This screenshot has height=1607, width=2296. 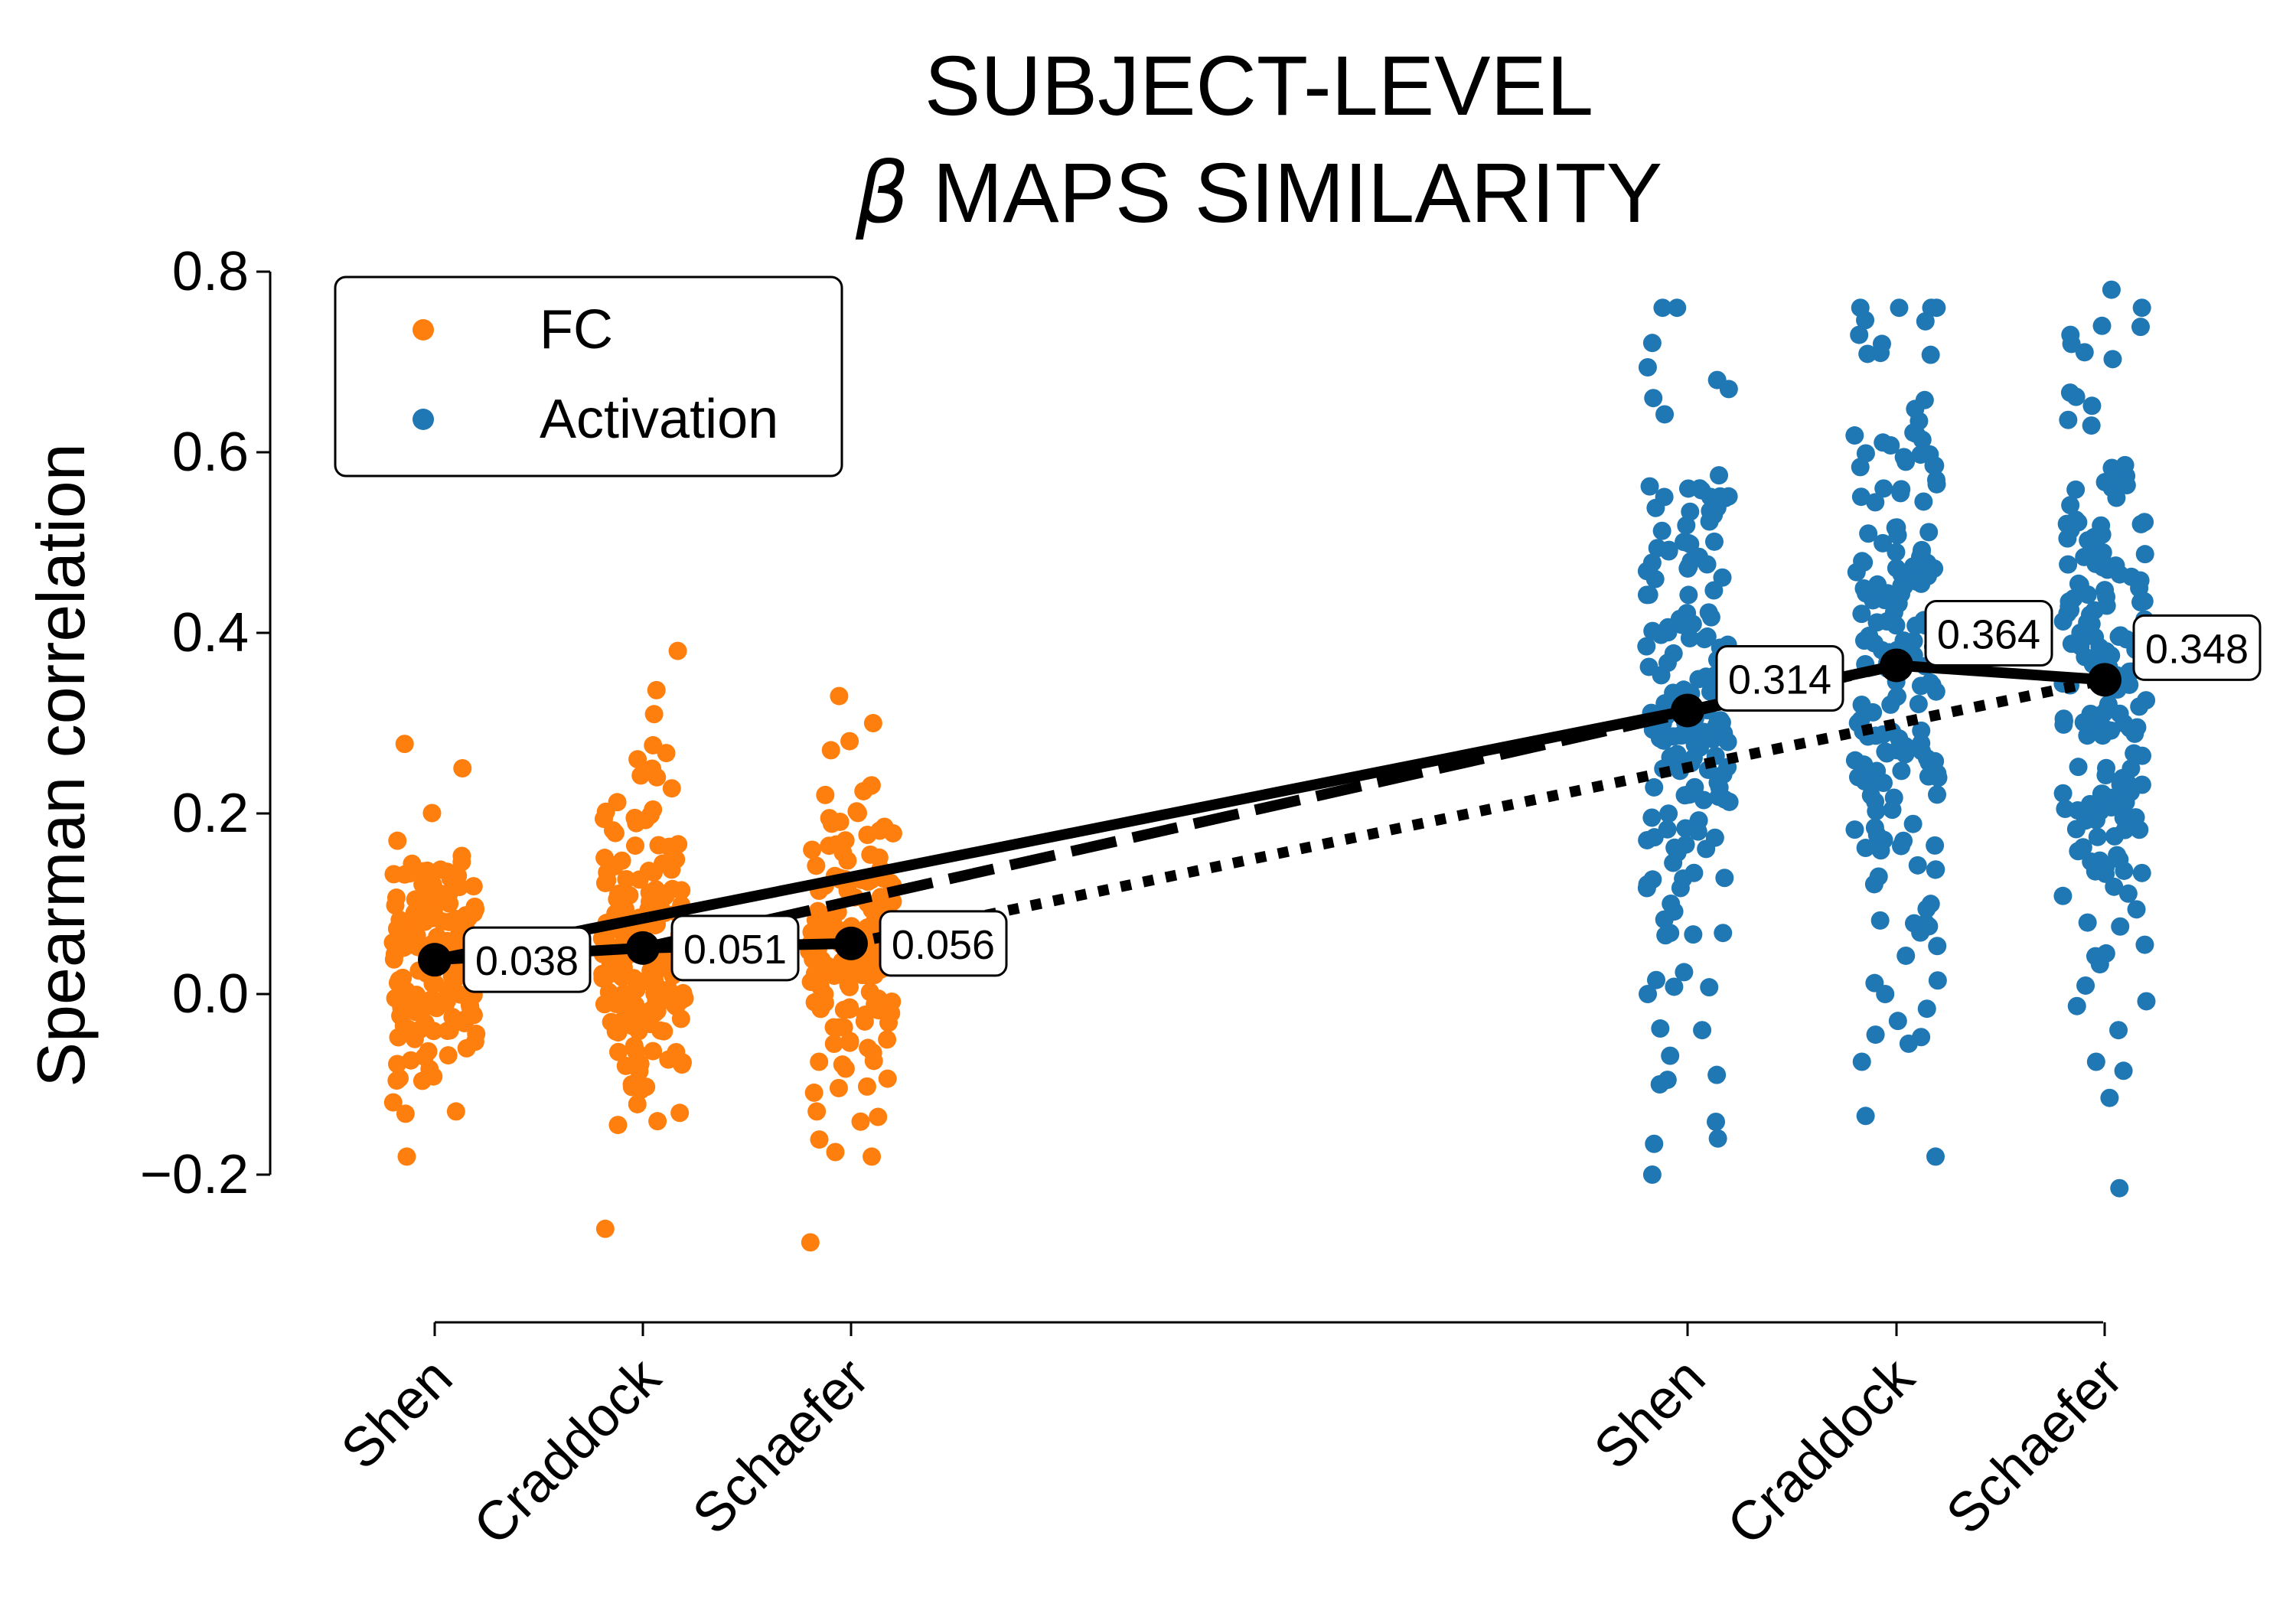 I want to click on legend-label: Activation, so click(x=659, y=419).